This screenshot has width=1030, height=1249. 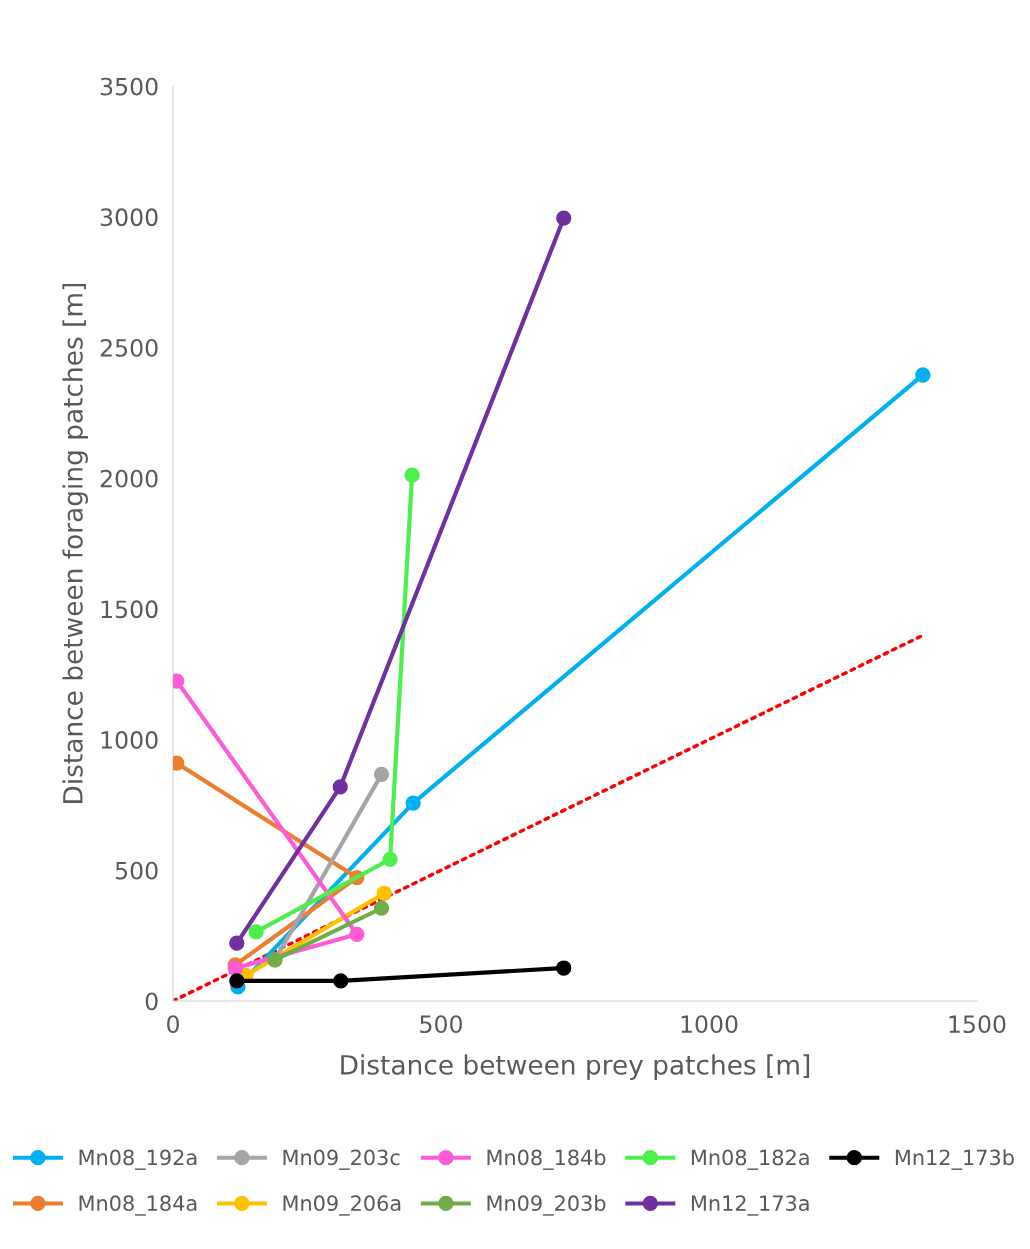 What do you see at coordinates (138, 1159) in the screenshot?
I see `legend-label: Mn08_192a` at bounding box center [138, 1159].